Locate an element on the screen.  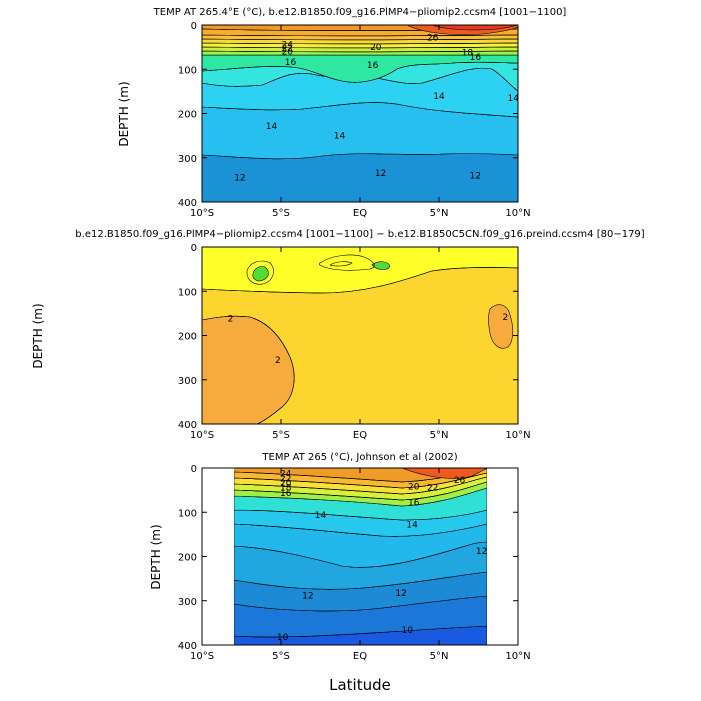
panel-1-ylabel: DEPTH (m) is located at coordinates (124, 113).